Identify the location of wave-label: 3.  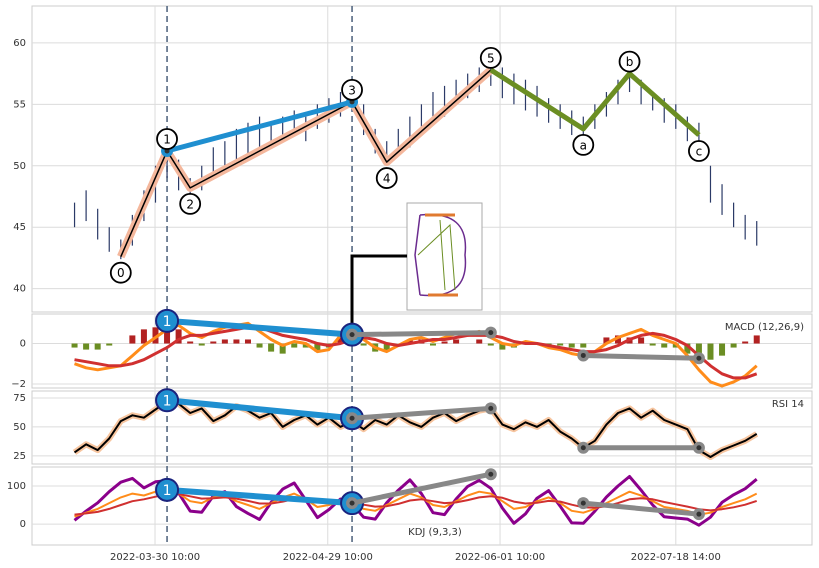
(352, 90).